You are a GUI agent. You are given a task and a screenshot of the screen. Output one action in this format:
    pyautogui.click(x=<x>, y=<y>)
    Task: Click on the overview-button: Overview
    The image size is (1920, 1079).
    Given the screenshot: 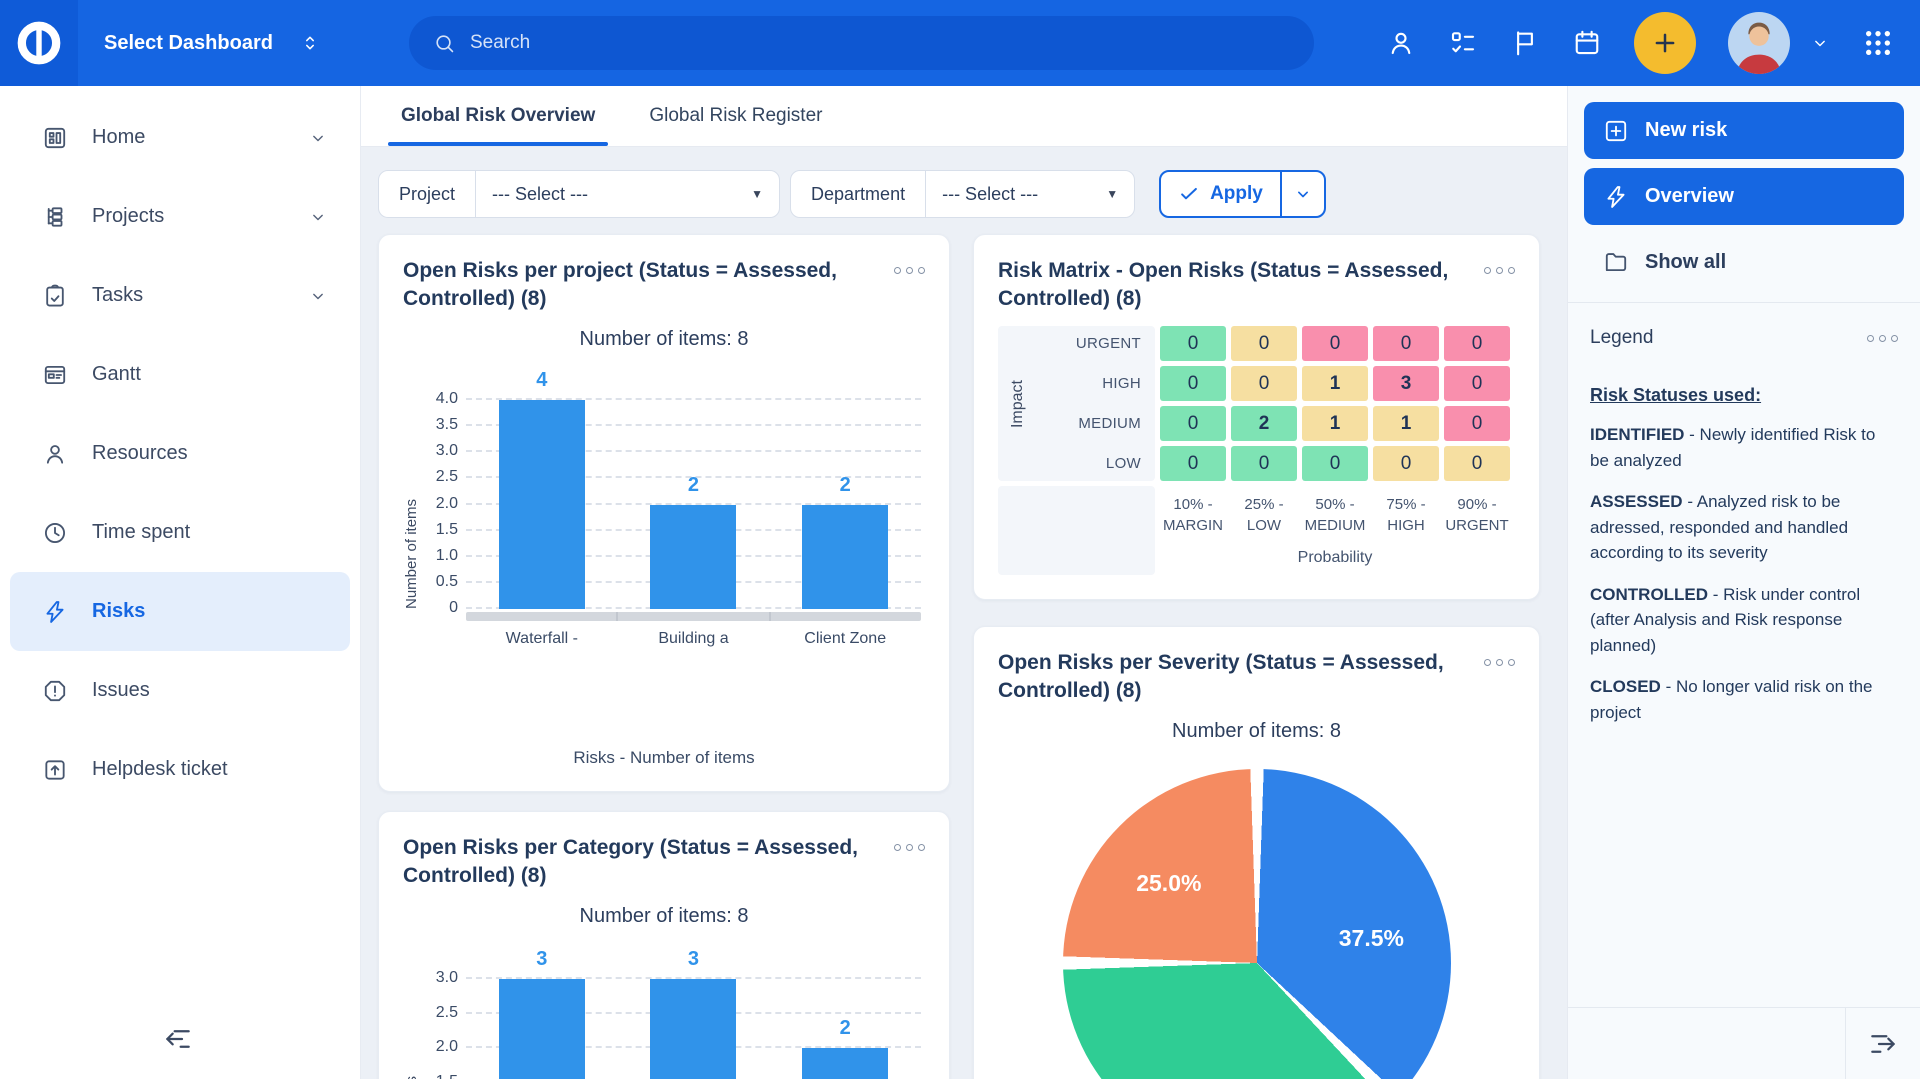 What is the action you would take?
    pyautogui.click(x=1744, y=196)
    